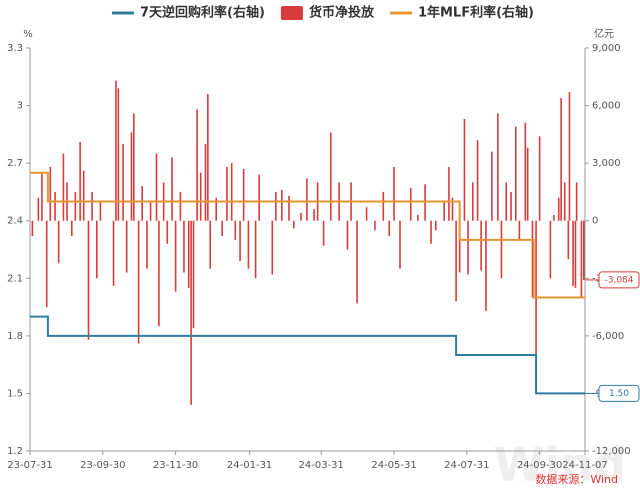 The width and height of the screenshot is (640, 494). Describe the element at coordinates (476, 13) in the screenshot. I see `legend-text: 1年MLF利率(右轴)` at that location.